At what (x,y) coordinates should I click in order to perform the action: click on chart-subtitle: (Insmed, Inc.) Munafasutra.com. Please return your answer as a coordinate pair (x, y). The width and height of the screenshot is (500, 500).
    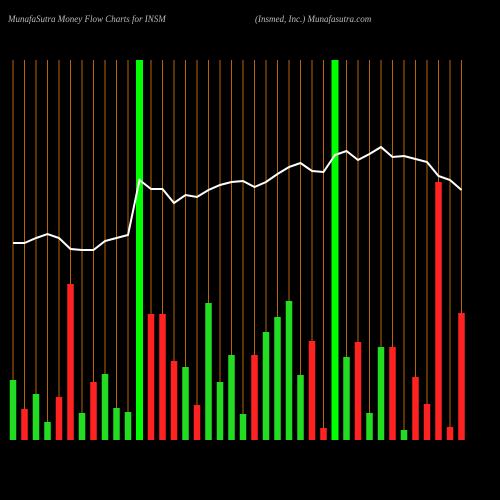
    Looking at the image, I should click on (313, 19).